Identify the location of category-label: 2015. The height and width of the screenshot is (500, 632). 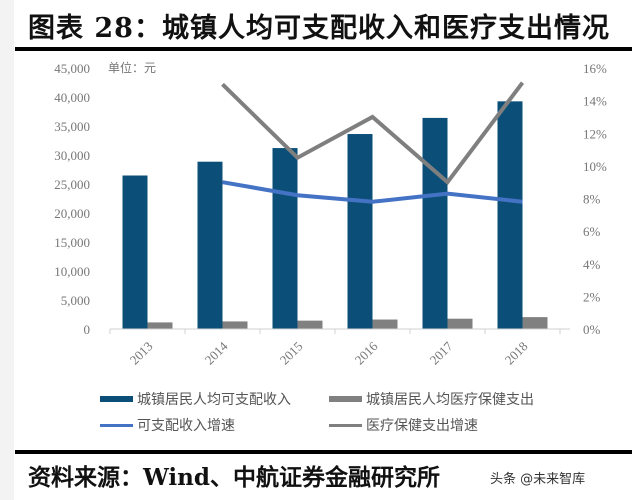
(291, 353).